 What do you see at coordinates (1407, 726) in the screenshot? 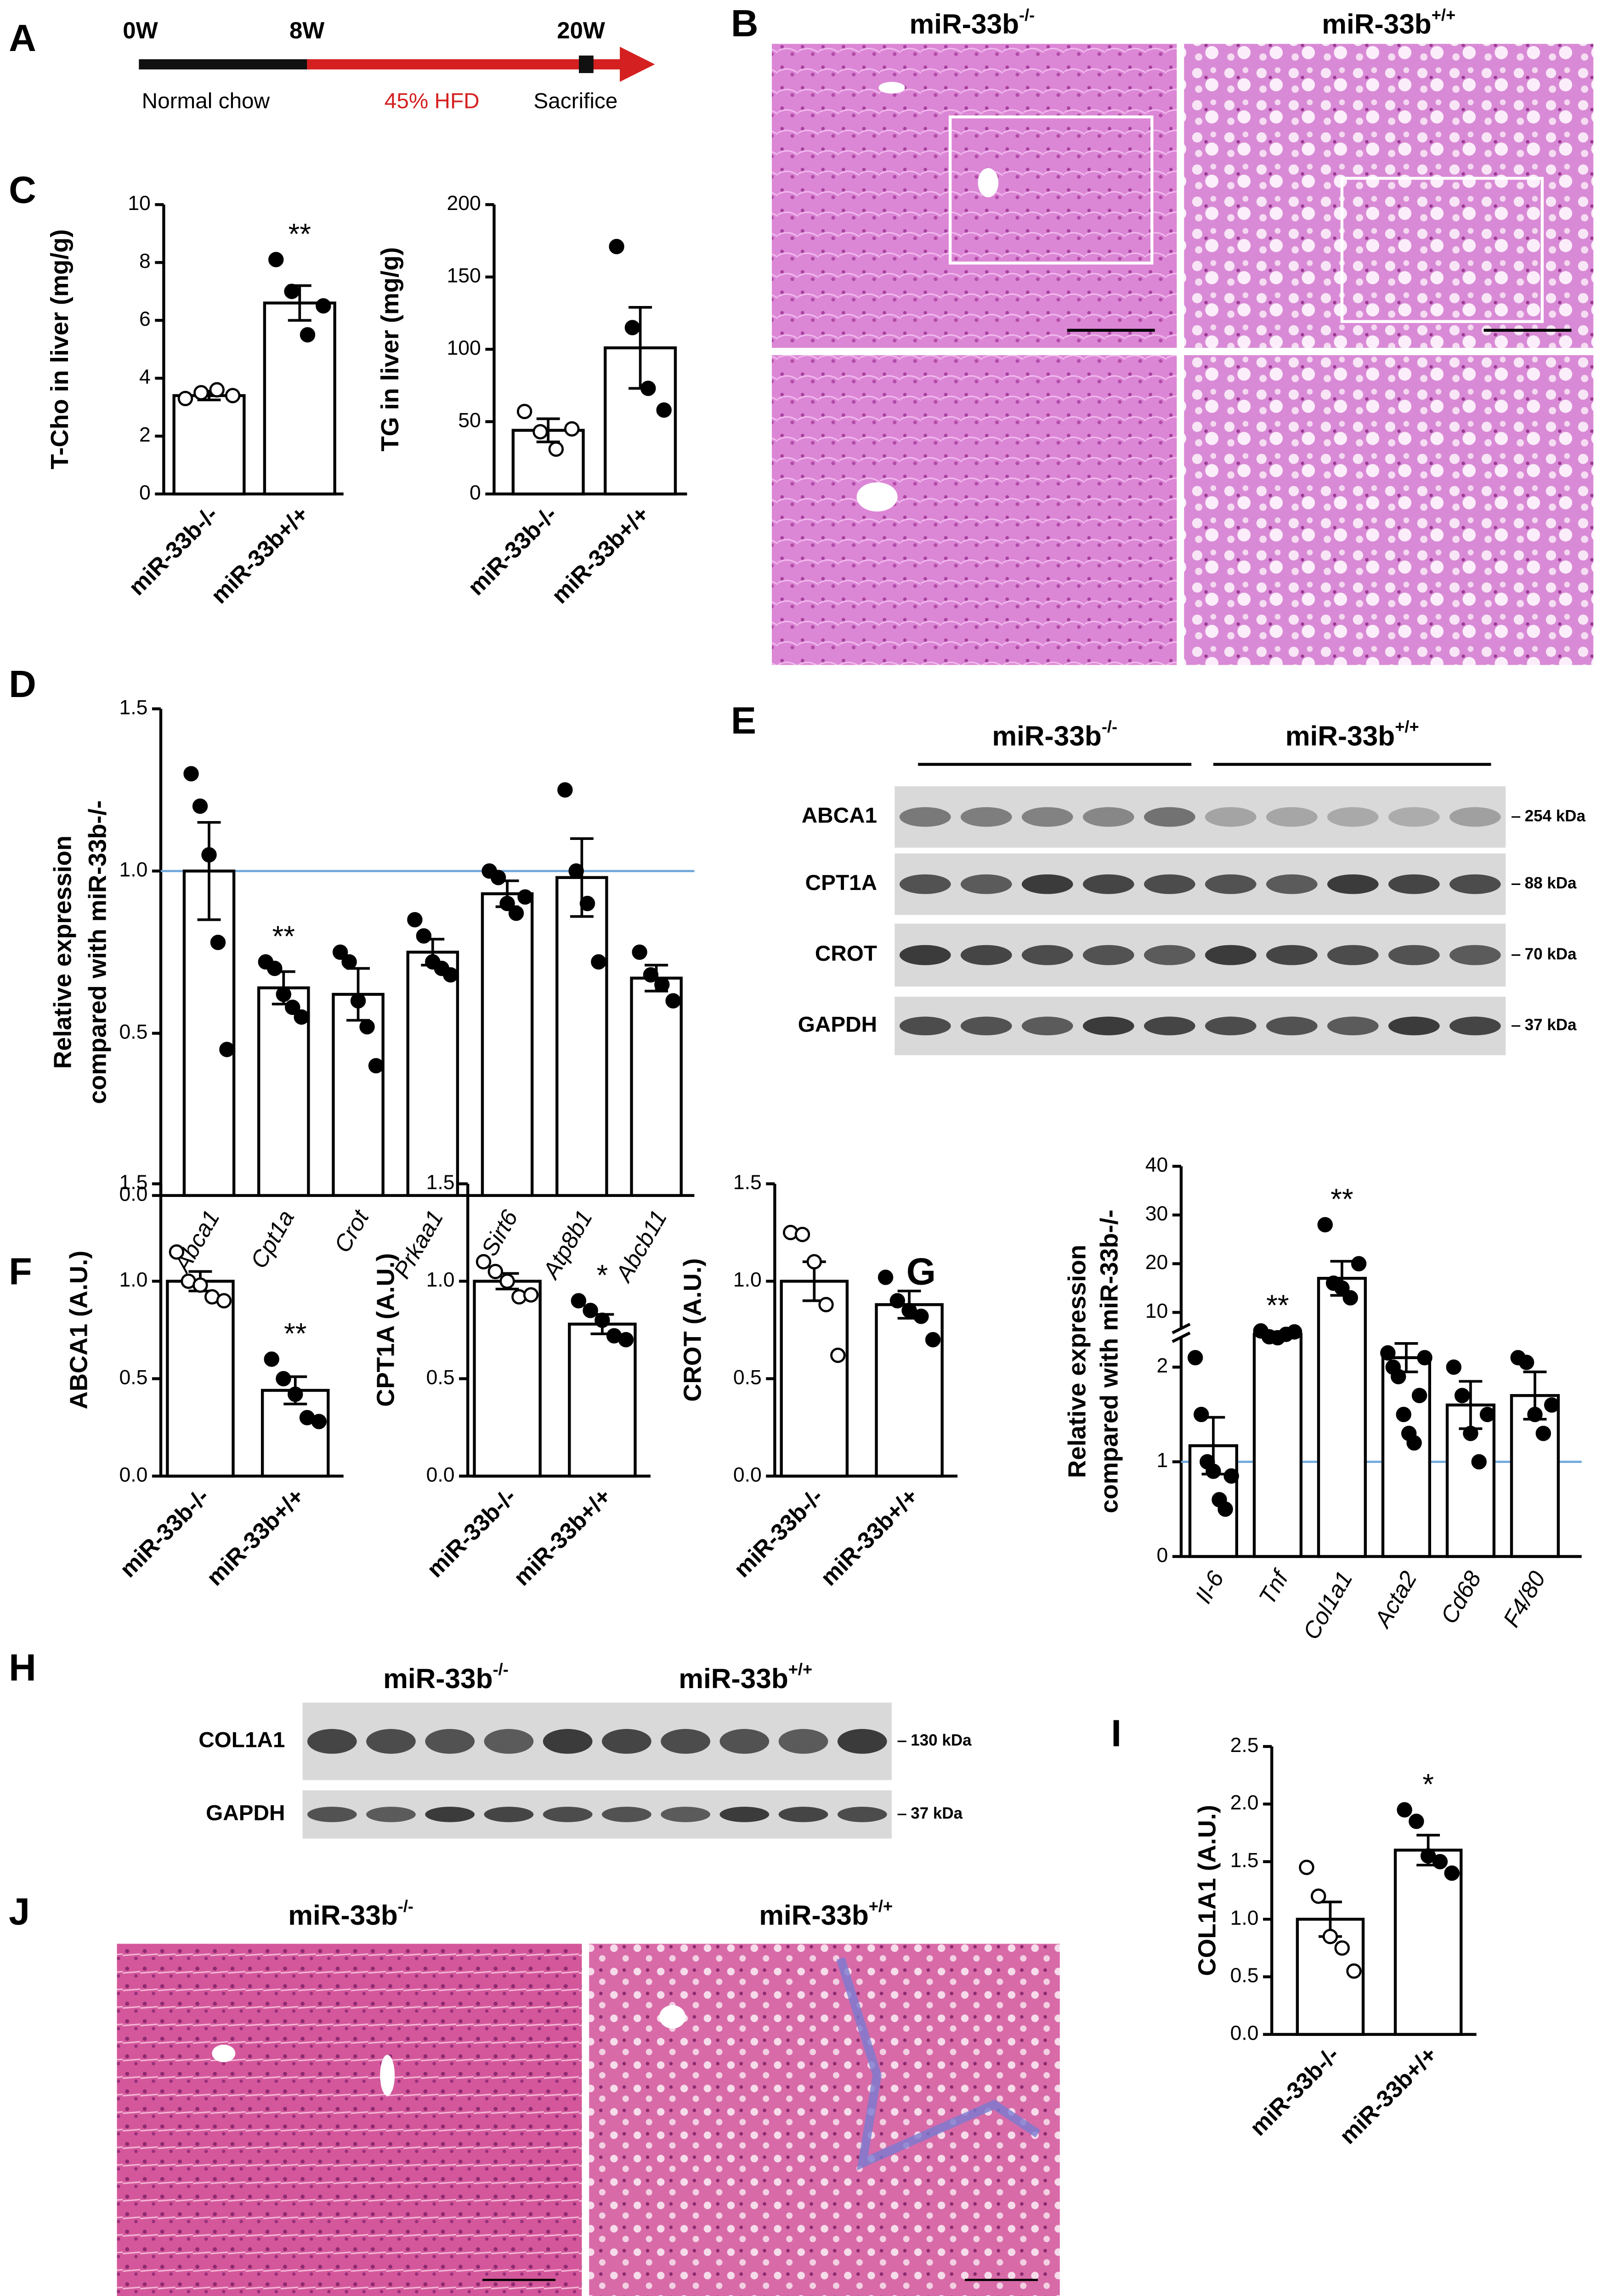
I see `header-sup: +/+` at bounding box center [1407, 726].